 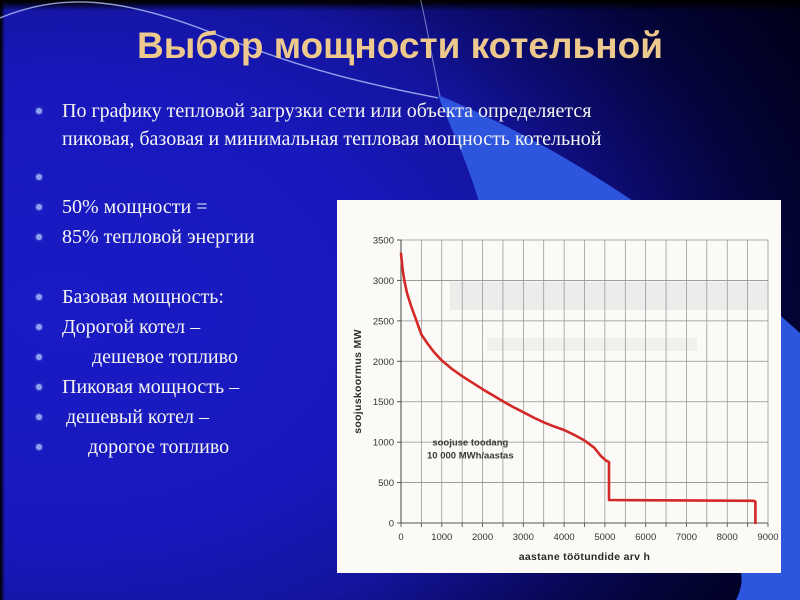 What do you see at coordinates (383, 362) in the screenshot?
I see `y-tick-label: 2000` at bounding box center [383, 362].